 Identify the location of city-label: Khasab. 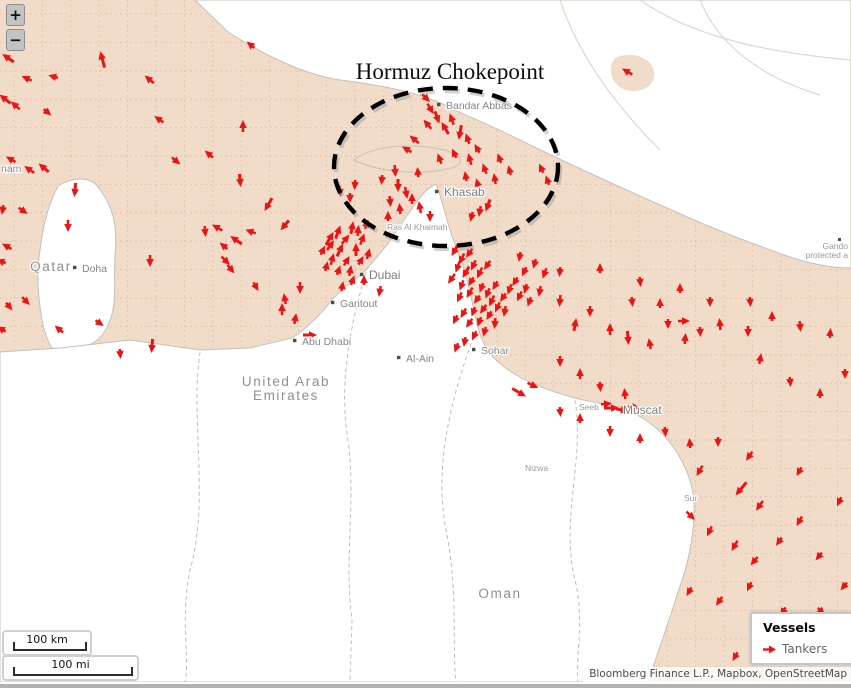
(464, 192).